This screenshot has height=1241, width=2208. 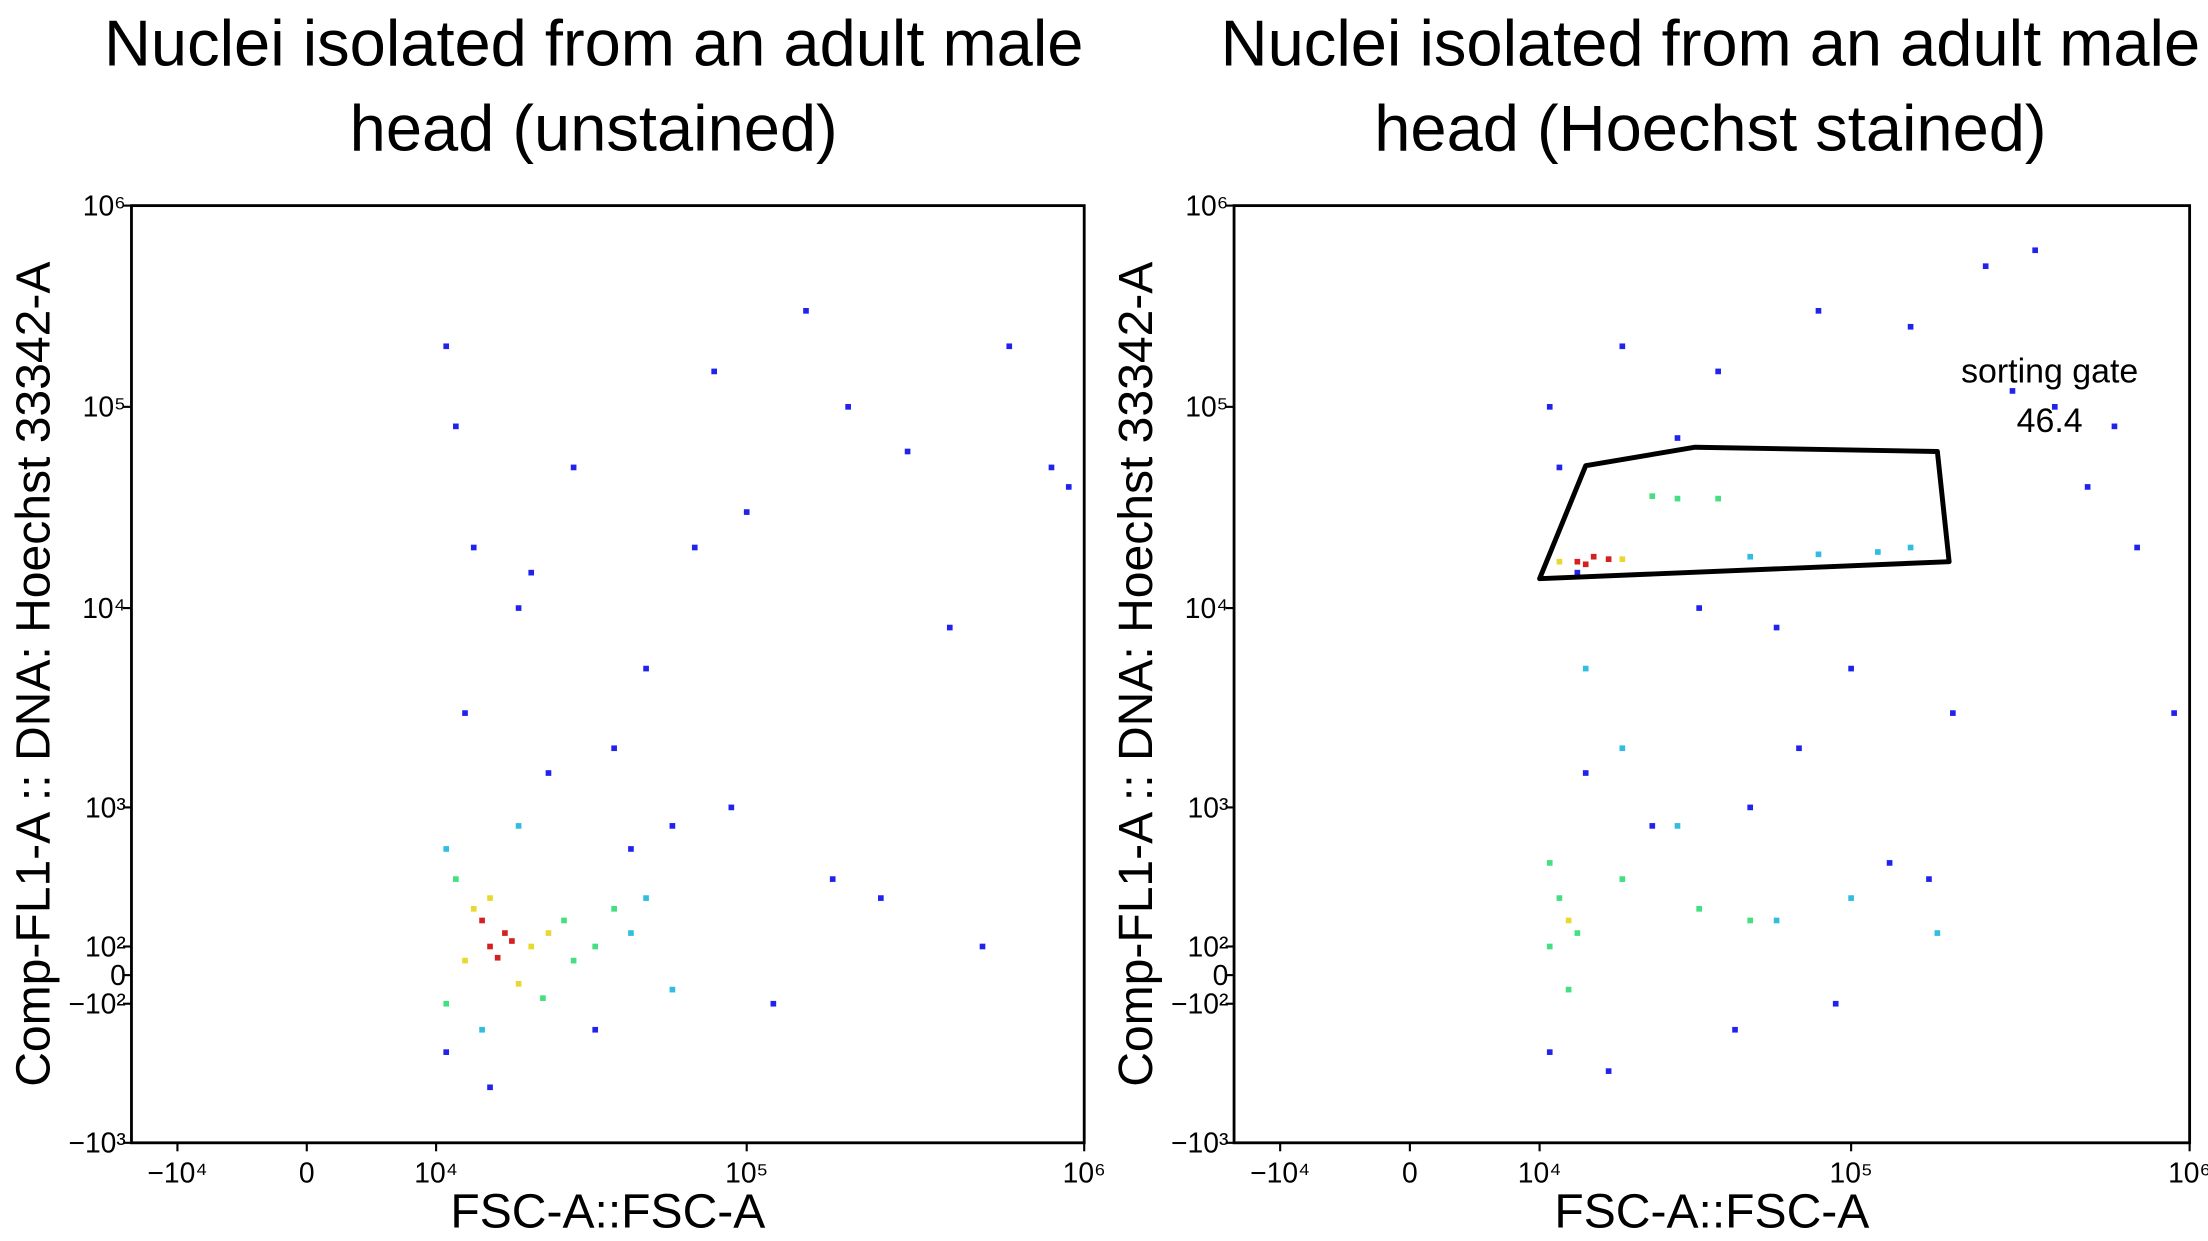 I want to click on y-tick-label: 10⁵, so click(x=1206, y=407).